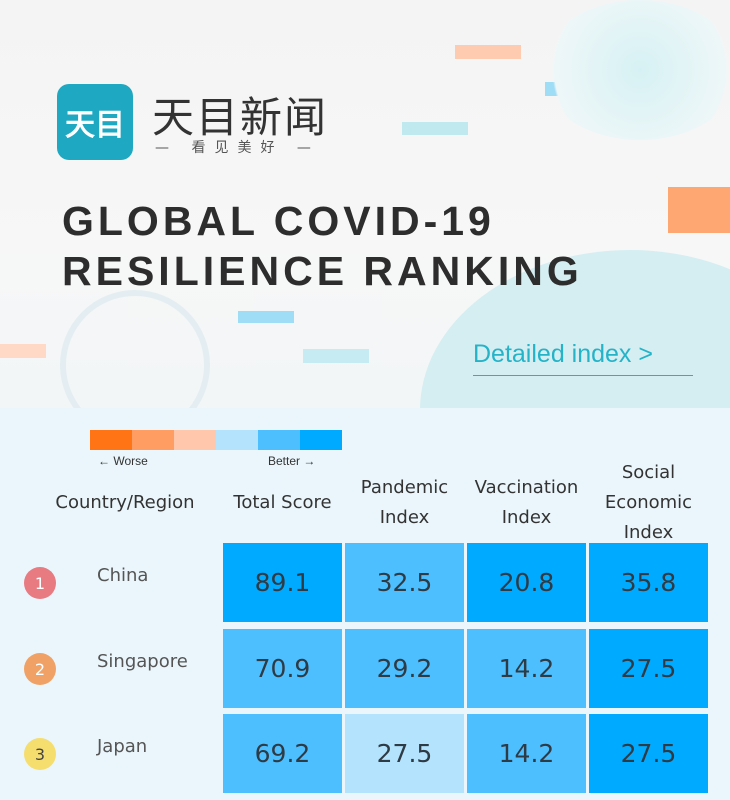 The image size is (730, 800). I want to click on score-cell: 69.2, so click(282, 753).